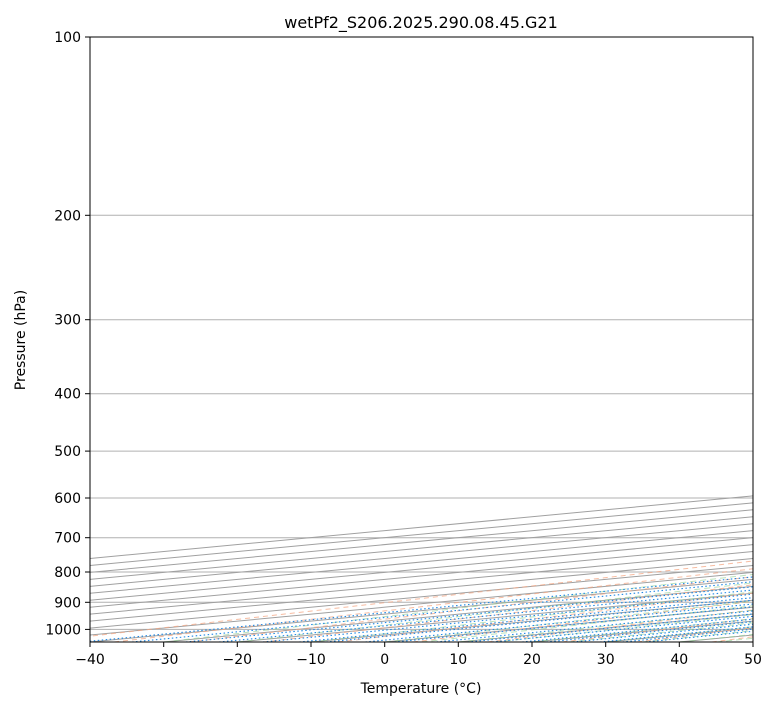 The height and width of the screenshot is (708, 775). Describe the element at coordinates (67, 603) in the screenshot. I see `y-tick-label: 900` at that location.